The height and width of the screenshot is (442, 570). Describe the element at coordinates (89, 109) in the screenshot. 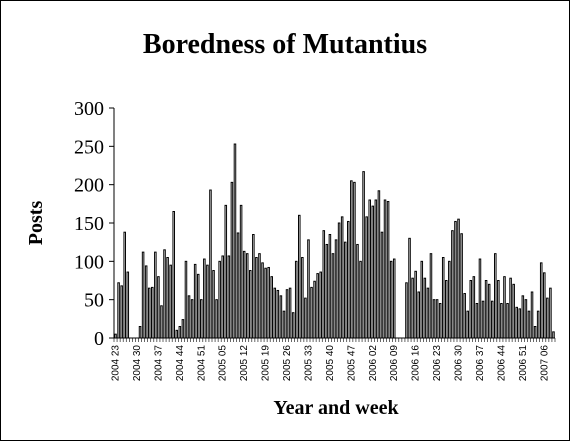

I see `y-tick-label: 300` at that location.